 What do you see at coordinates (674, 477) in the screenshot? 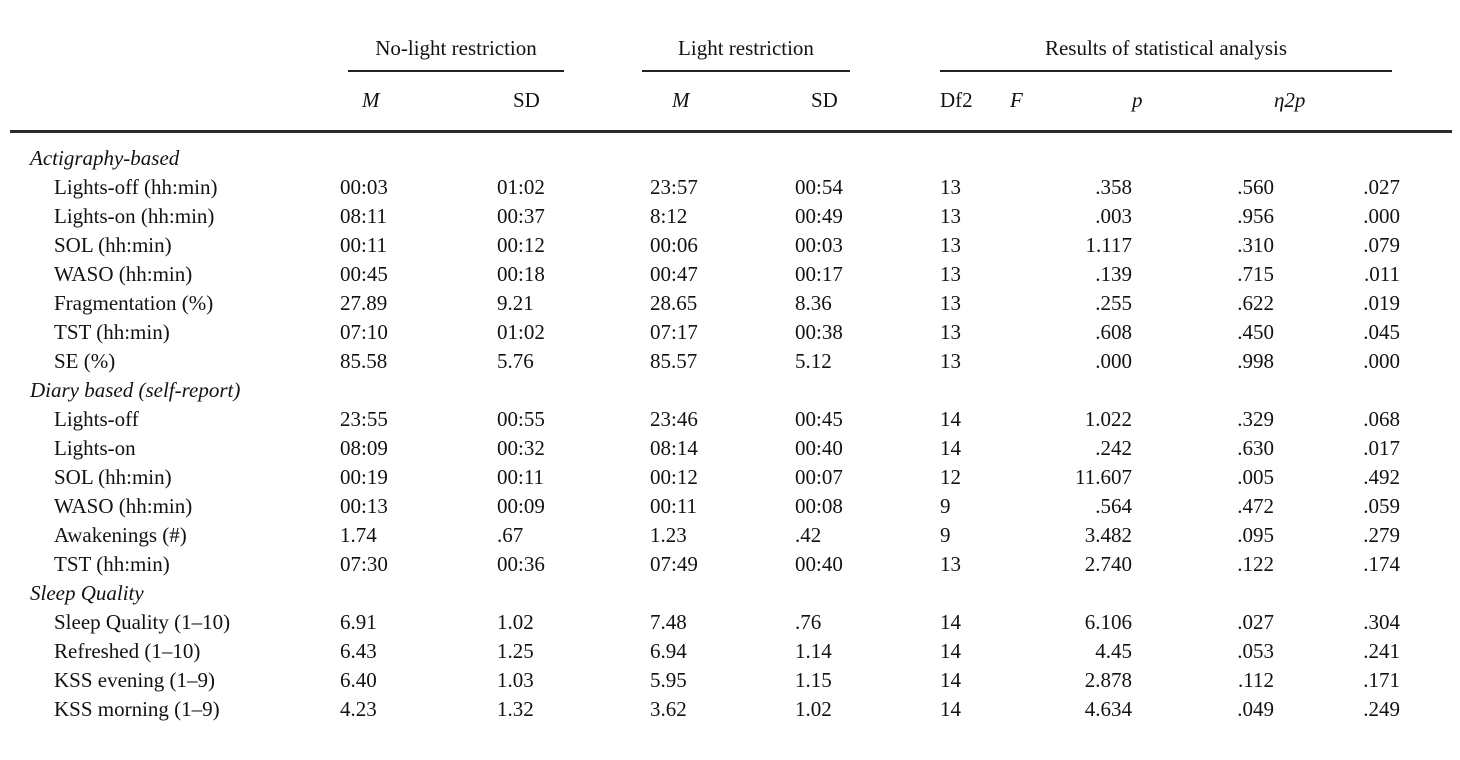
I see `cell-m-light: 00:12` at bounding box center [674, 477].